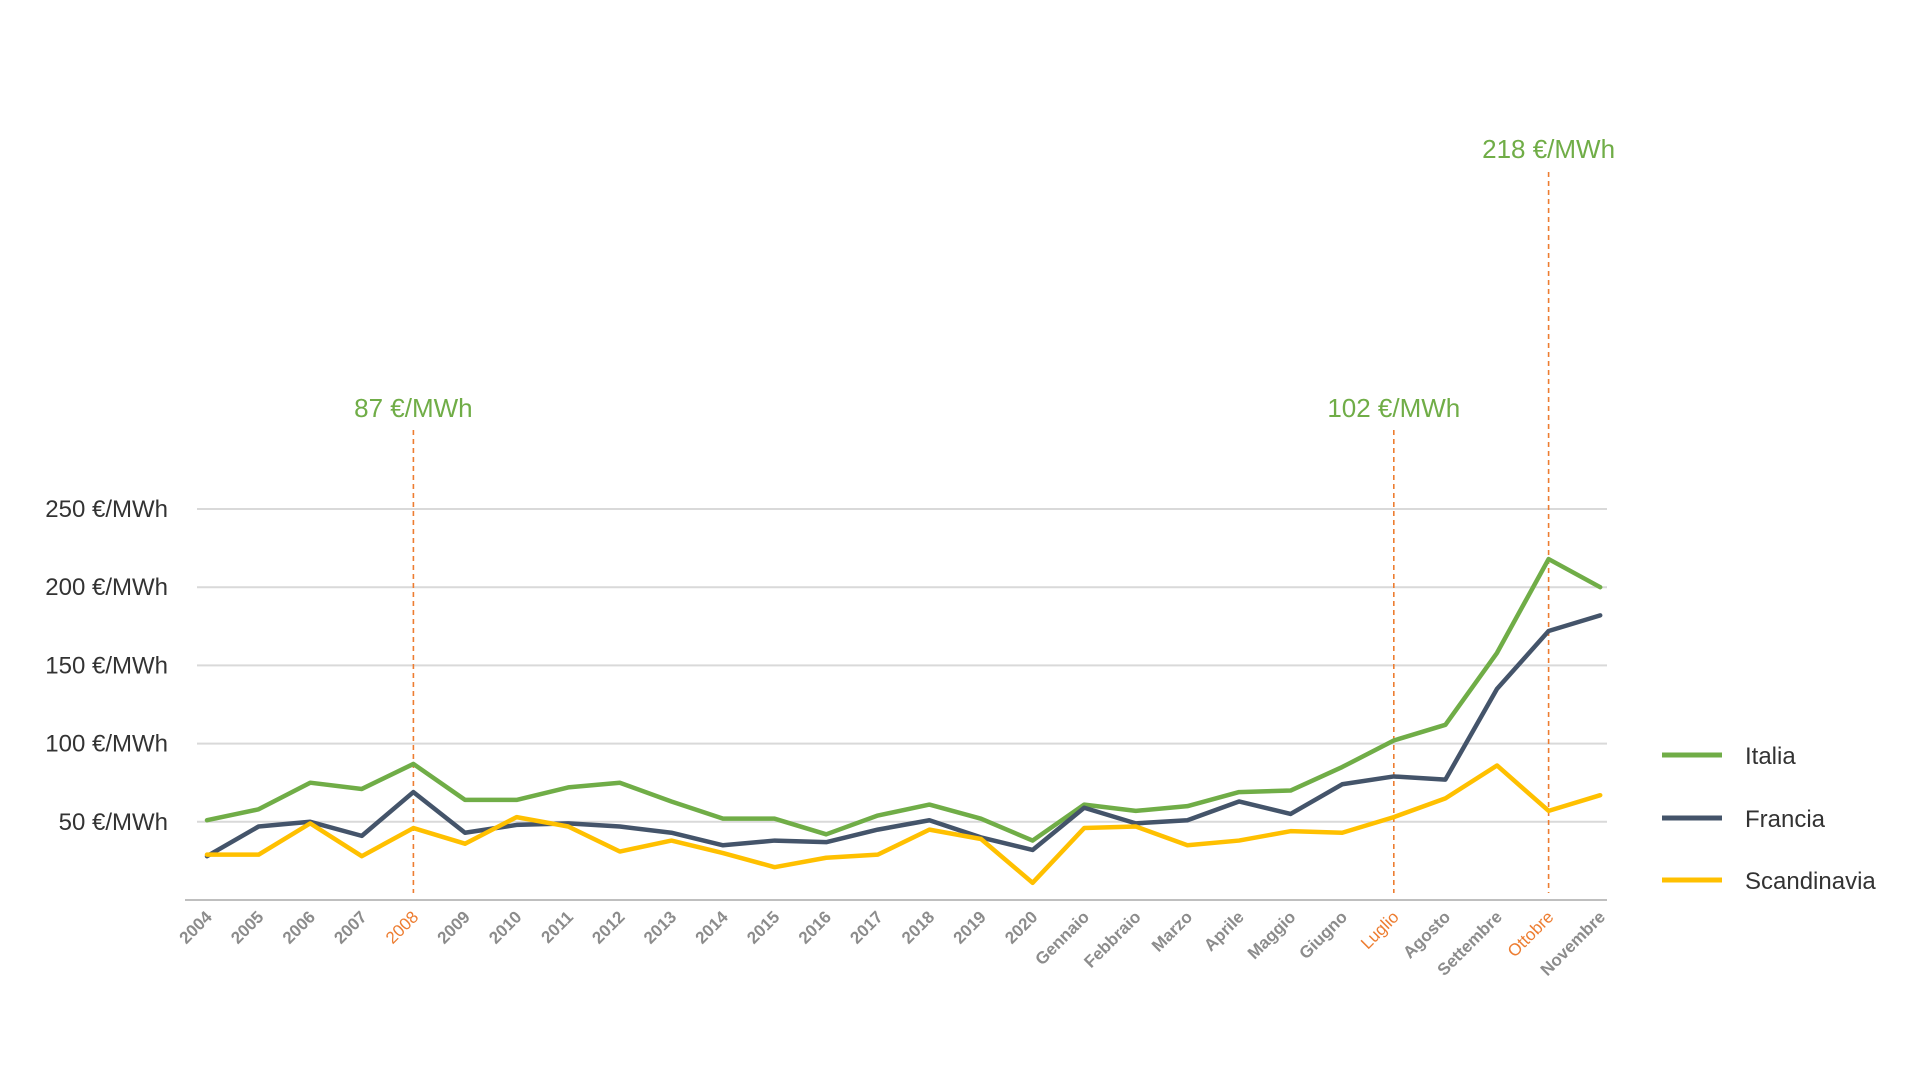 The height and width of the screenshot is (1080, 1920). What do you see at coordinates (505, 927) in the screenshot?
I see `x-tick-label: 2010` at bounding box center [505, 927].